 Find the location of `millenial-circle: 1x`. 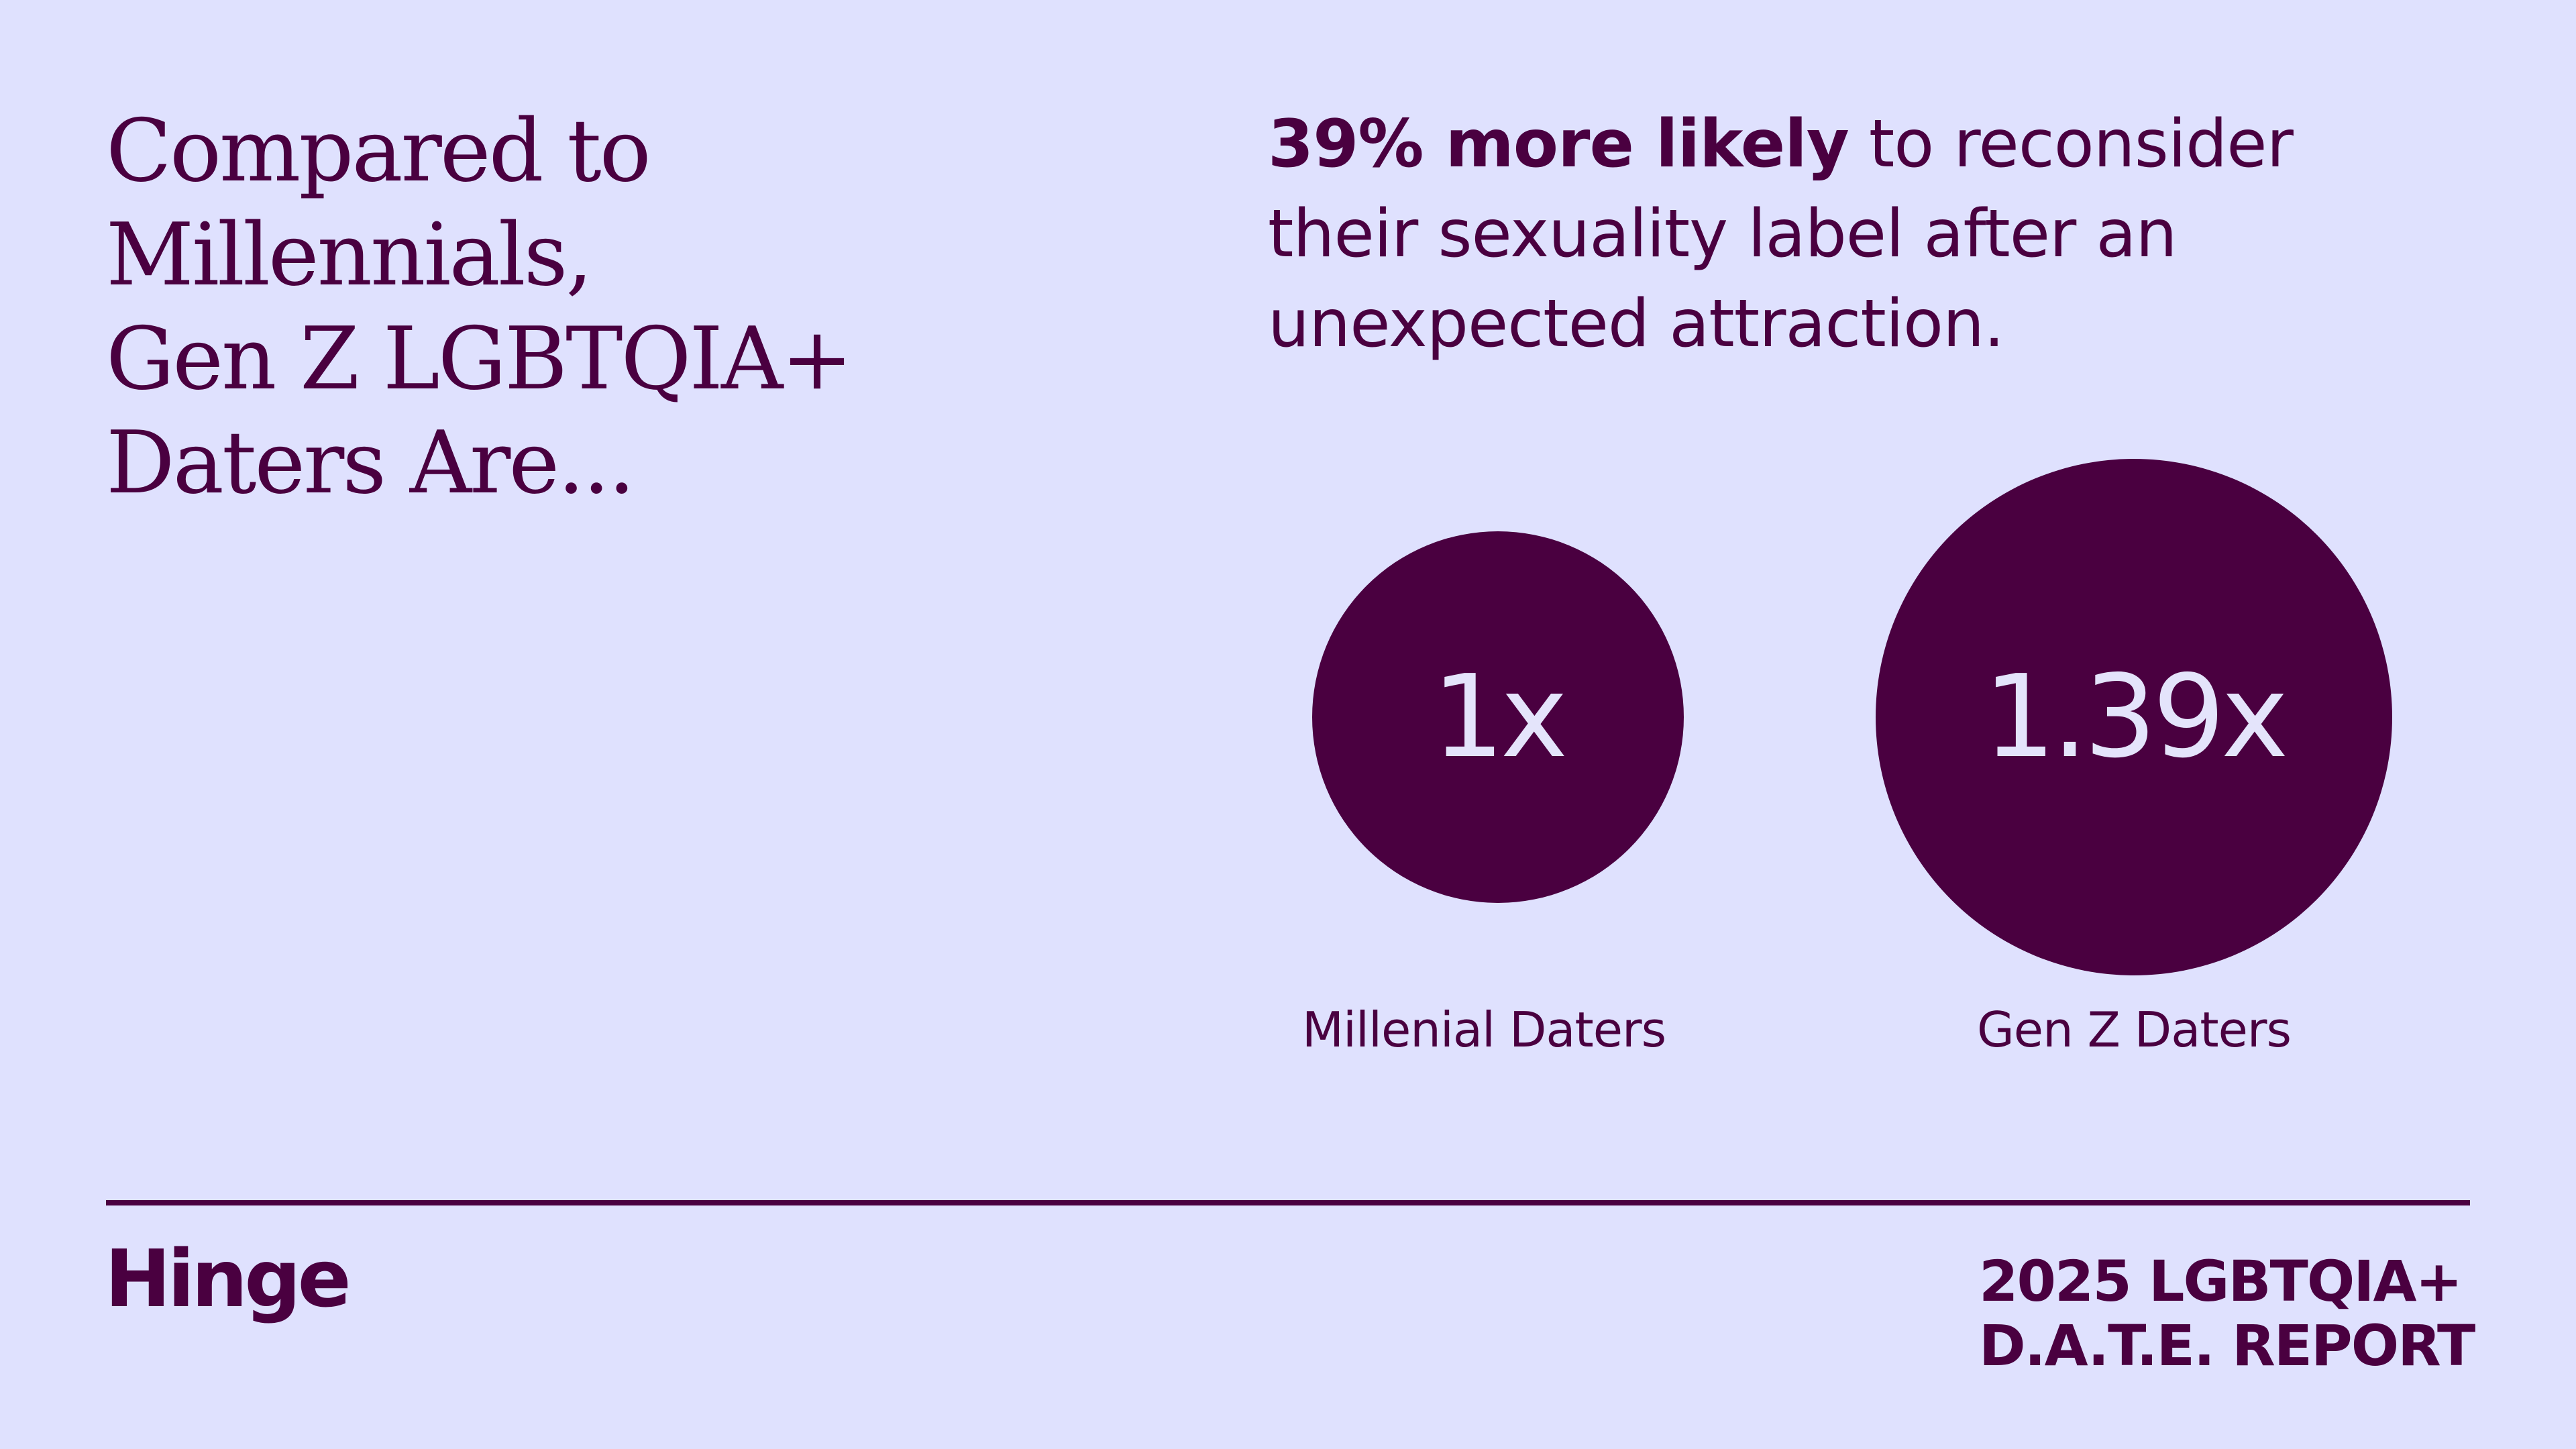

millenial-circle: 1x is located at coordinates (1498, 717).